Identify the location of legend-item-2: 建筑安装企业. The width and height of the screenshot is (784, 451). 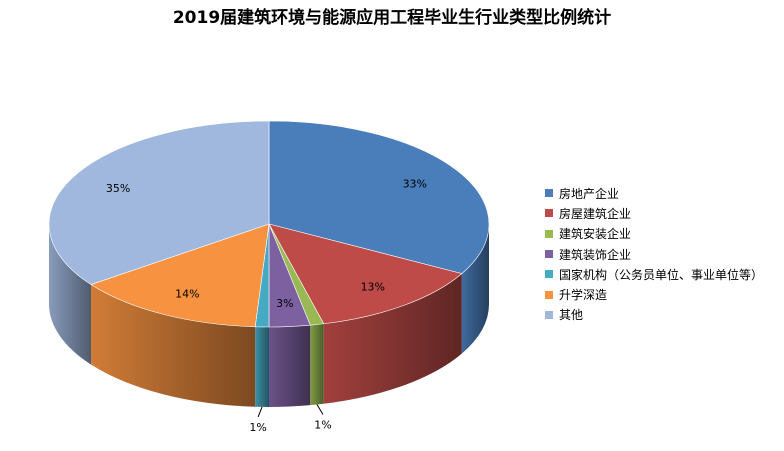
(654, 234).